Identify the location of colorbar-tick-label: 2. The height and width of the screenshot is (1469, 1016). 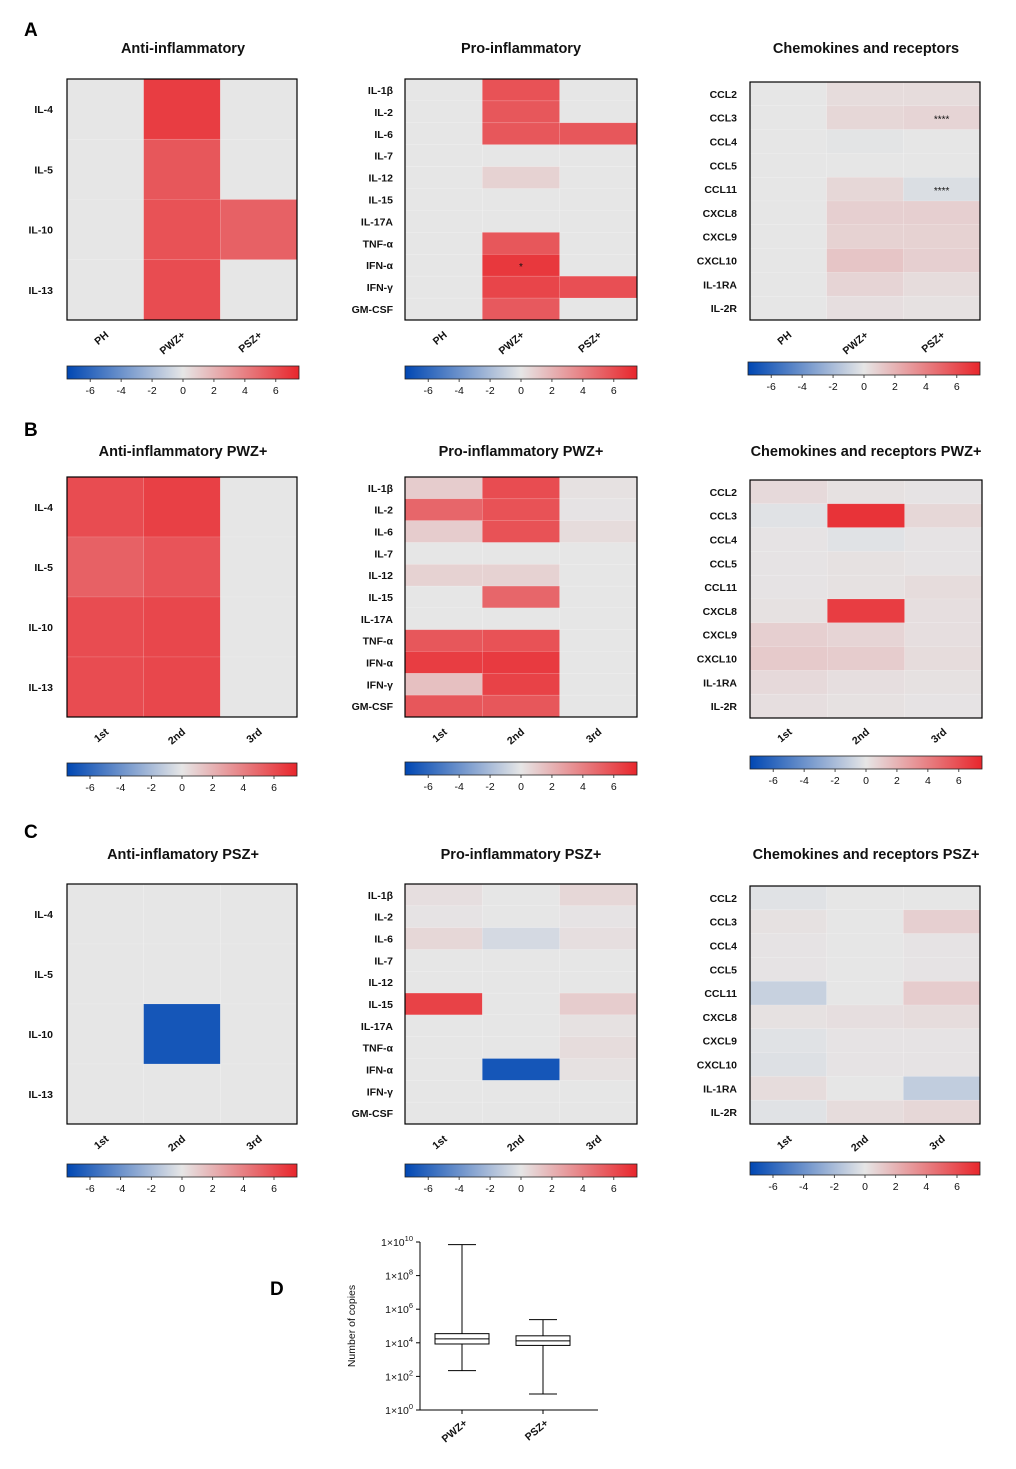
(552, 1189).